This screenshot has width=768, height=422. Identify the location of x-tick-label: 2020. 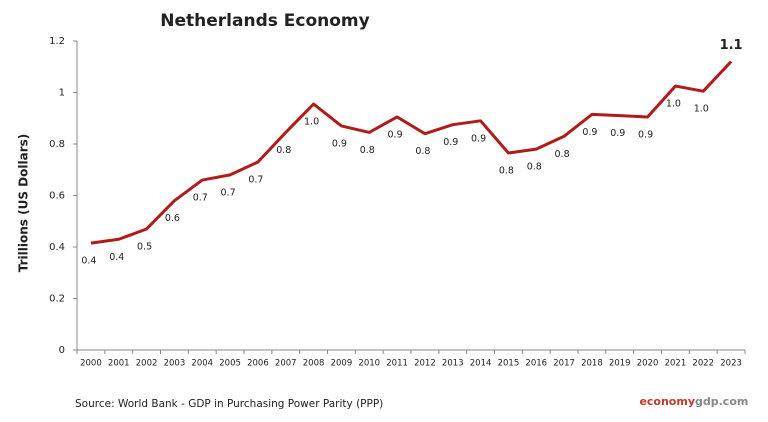
(648, 364).